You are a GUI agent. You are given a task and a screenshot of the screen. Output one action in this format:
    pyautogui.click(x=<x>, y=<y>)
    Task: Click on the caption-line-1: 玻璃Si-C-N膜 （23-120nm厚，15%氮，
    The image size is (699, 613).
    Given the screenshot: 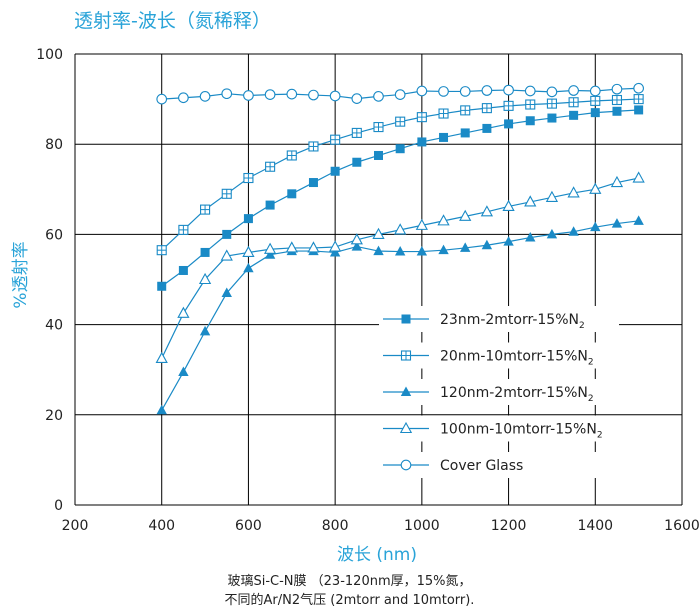 What is the action you would take?
    pyautogui.click(x=349, y=581)
    